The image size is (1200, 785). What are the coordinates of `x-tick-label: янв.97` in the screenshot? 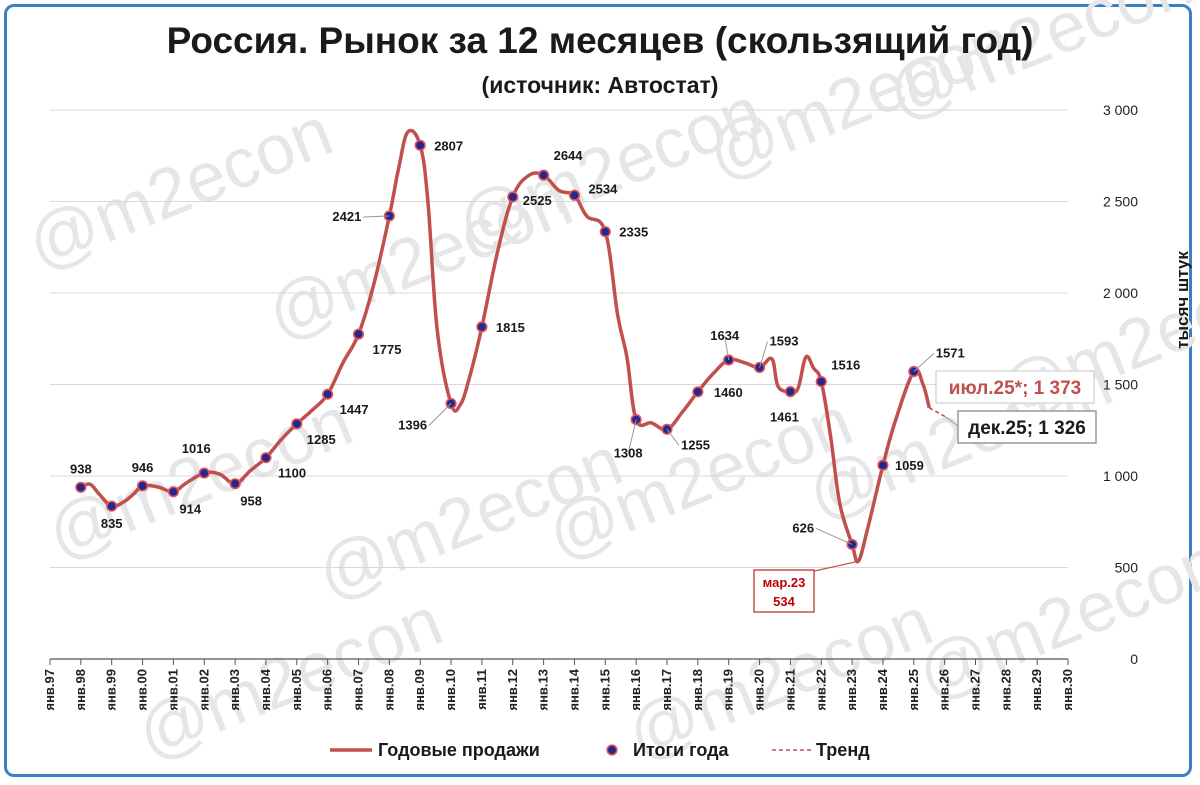 It's located at (49, 690).